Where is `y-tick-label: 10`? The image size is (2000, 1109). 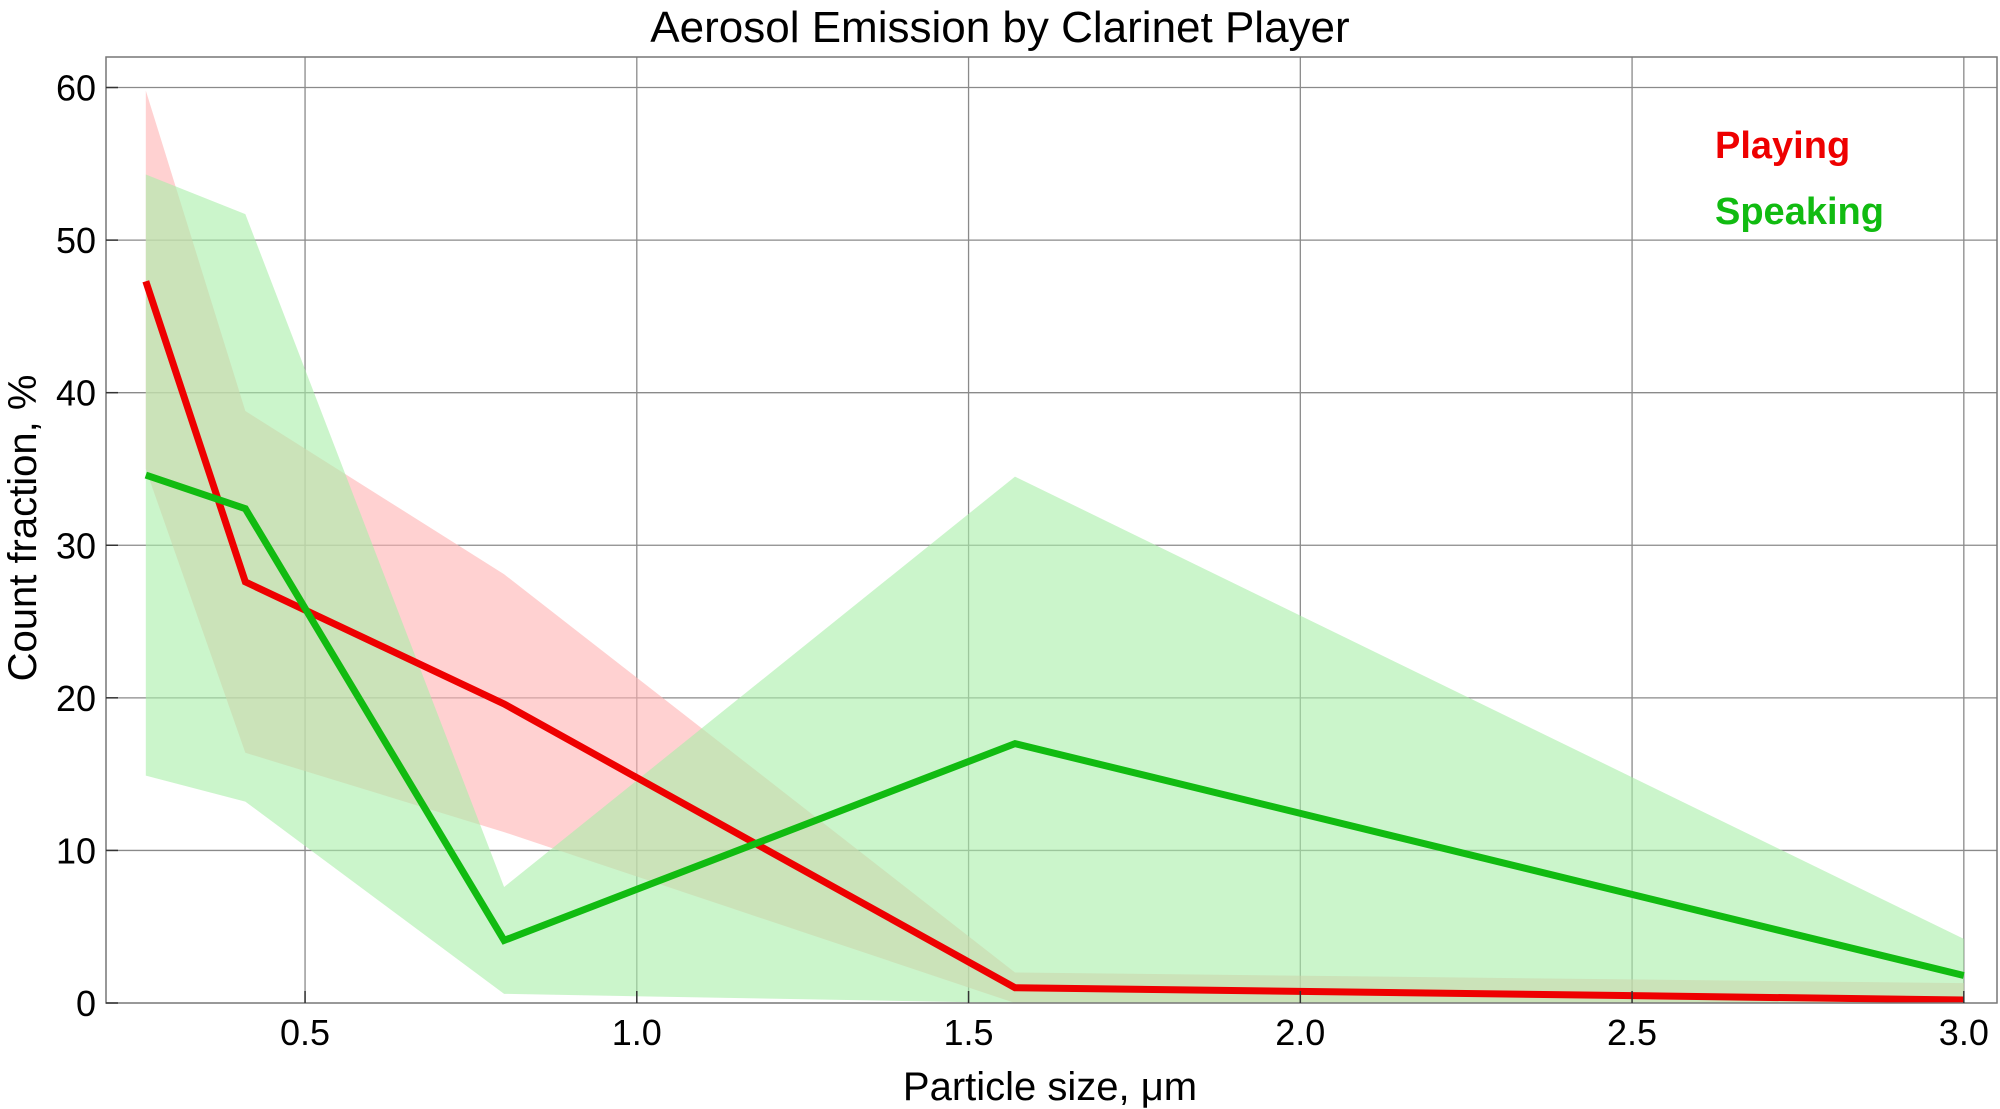
y-tick-label: 10 is located at coordinates (76, 850).